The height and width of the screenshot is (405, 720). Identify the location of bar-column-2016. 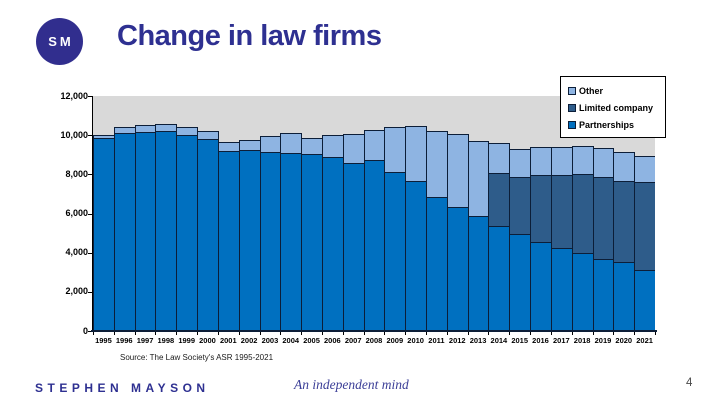
(541, 213).